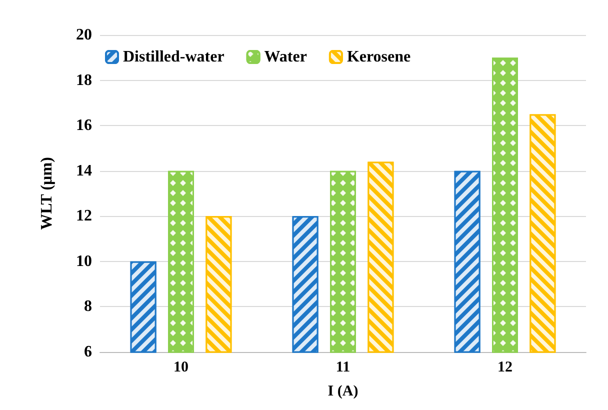 The height and width of the screenshot is (410, 608). I want to click on y-tick-label: 14, so click(84, 171).